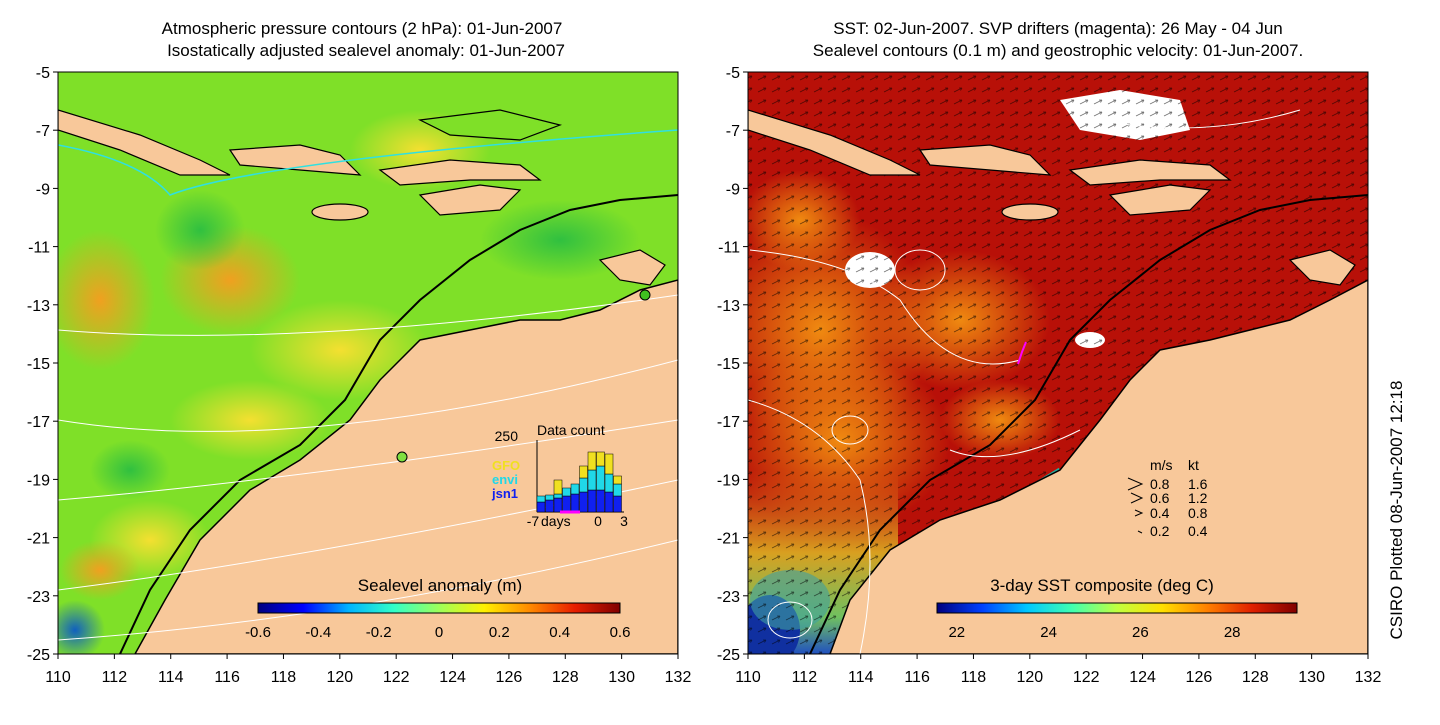 This screenshot has width=1440, height=725. Describe the element at coordinates (1029, 677) in the screenshot. I see `right-x-tick-label: 120` at that location.